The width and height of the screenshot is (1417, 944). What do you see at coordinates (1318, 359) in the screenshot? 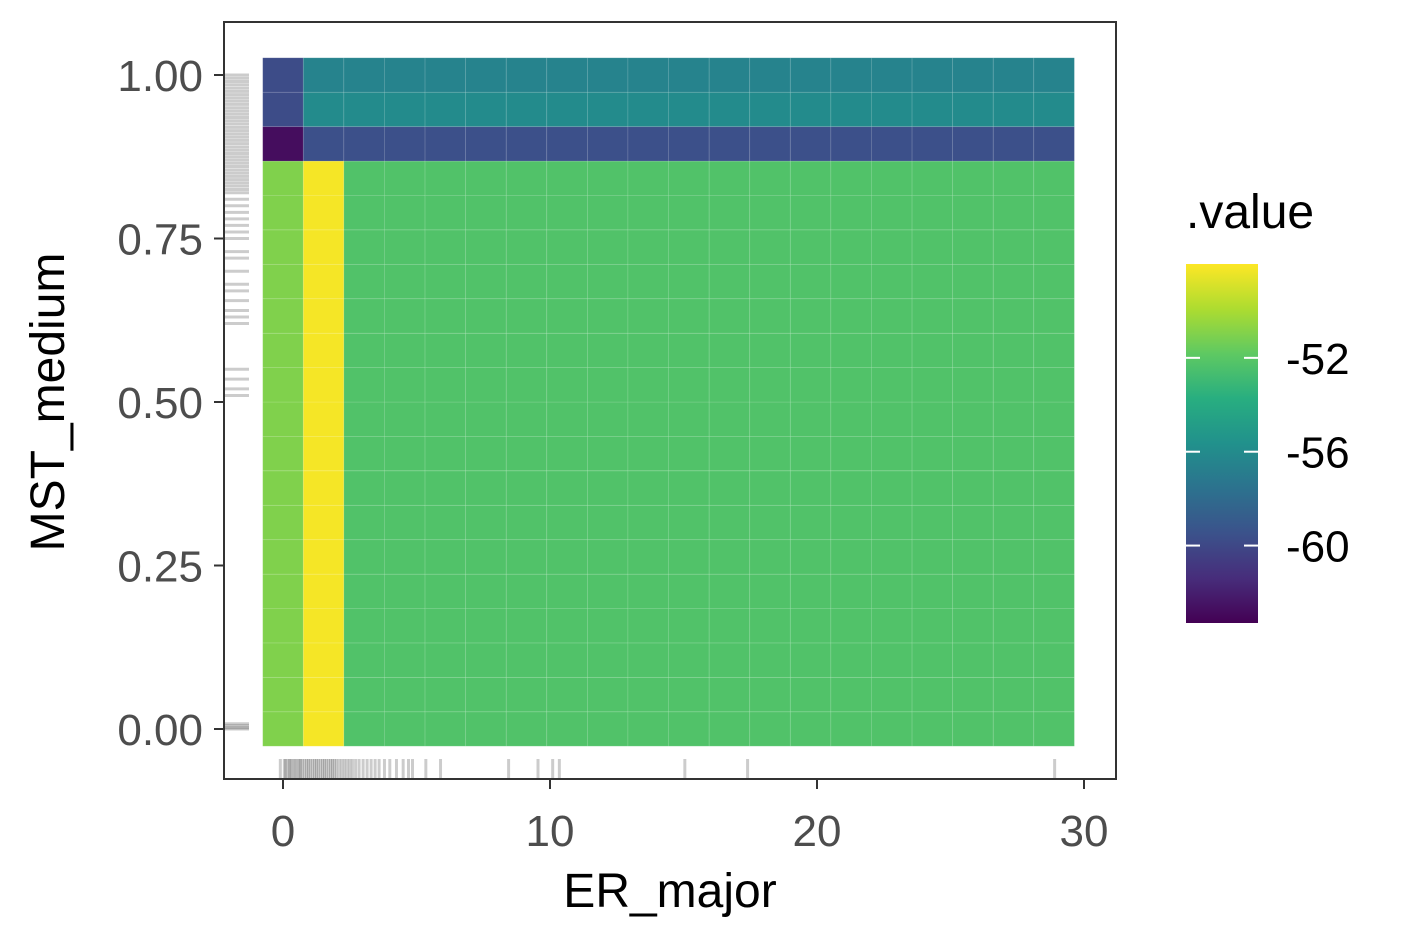
I see `legend-tick-label: -52` at bounding box center [1318, 359].